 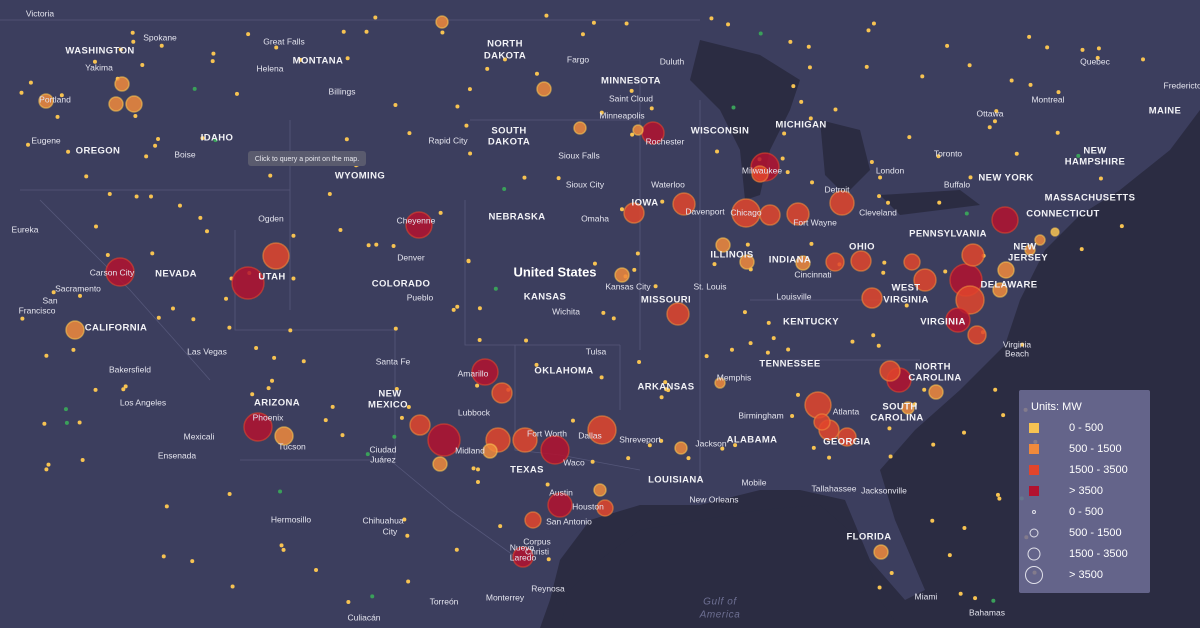 What do you see at coordinates (390, 531) in the screenshot?
I see `city-label: City` at bounding box center [390, 531].